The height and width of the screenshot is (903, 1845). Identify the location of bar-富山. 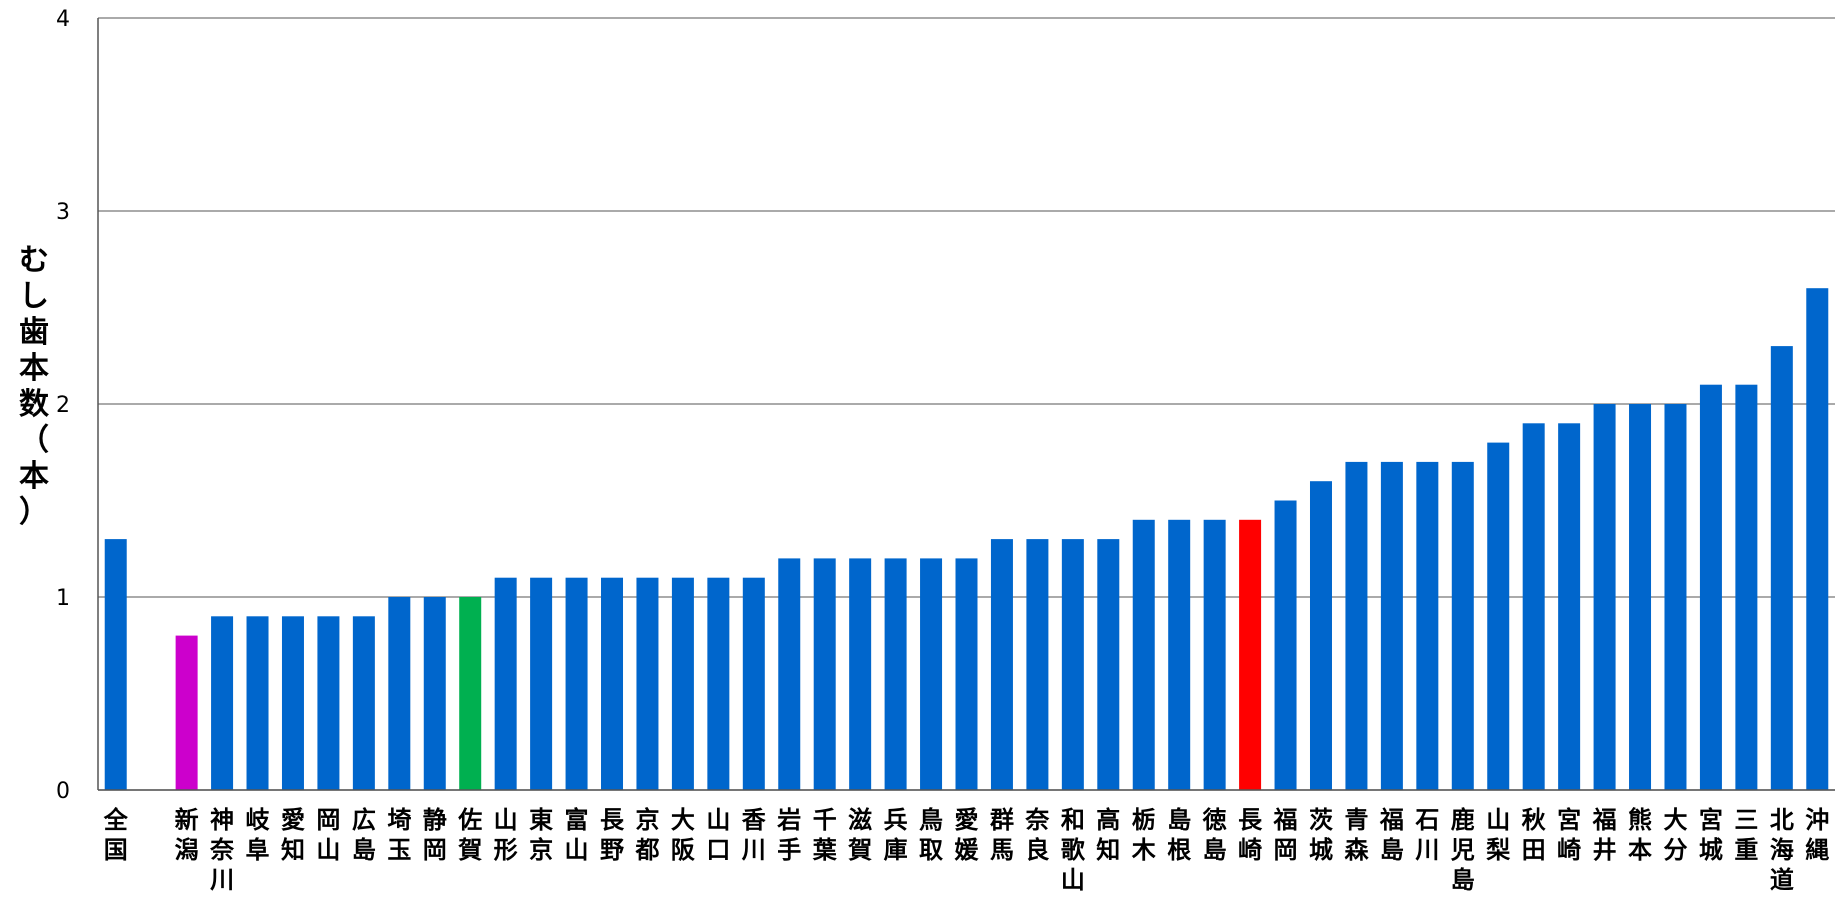
(576, 683).